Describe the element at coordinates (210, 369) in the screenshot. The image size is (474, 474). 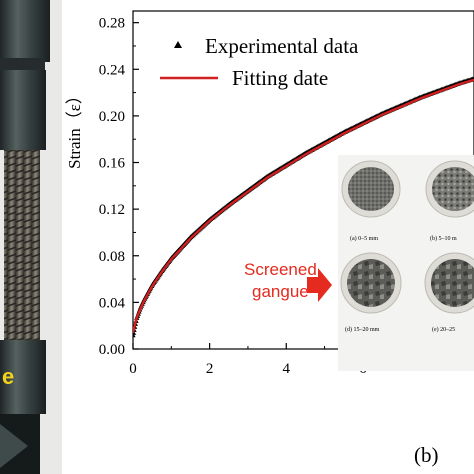
I see `x-tick-label: 2` at that location.